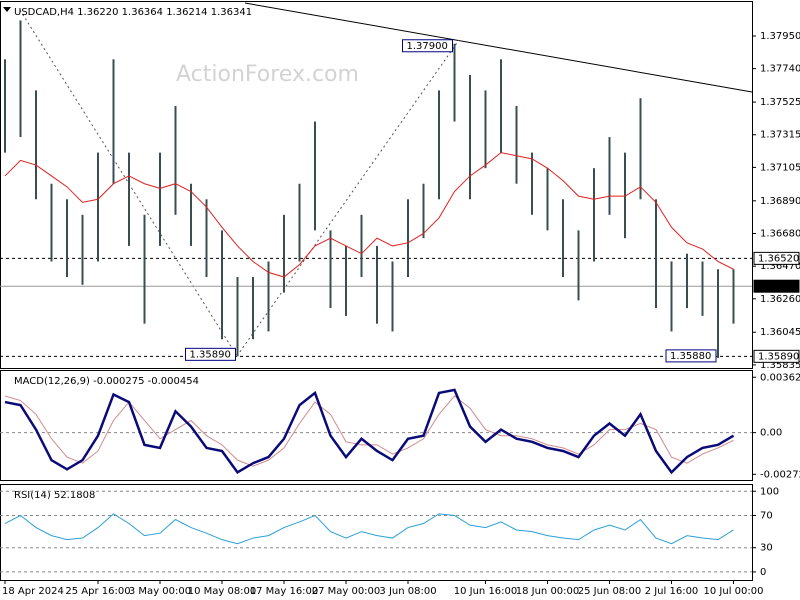  What do you see at coordinates (780, 332) in the screenshot?
I see `y-tick-label: 1.36045` at bounding box center [780, 332].